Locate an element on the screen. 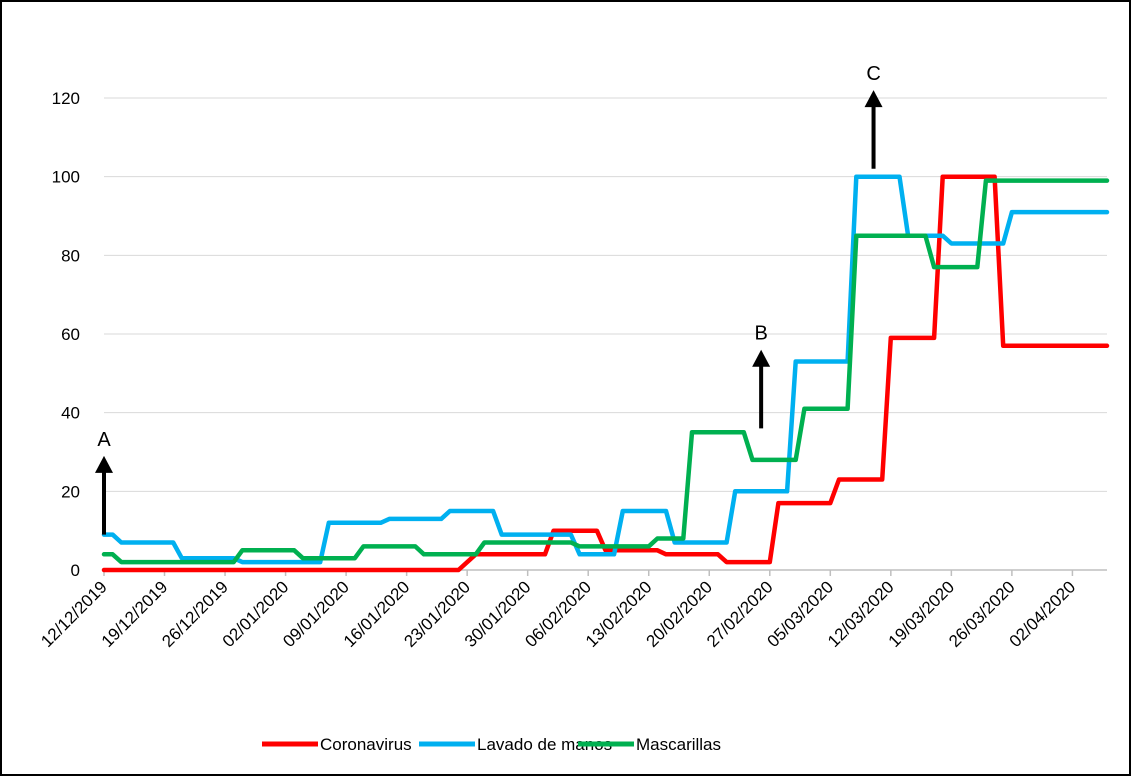 This screenshot has width=1131, height=776. y-tick-label: 100 is located at coordinates (66, 177).